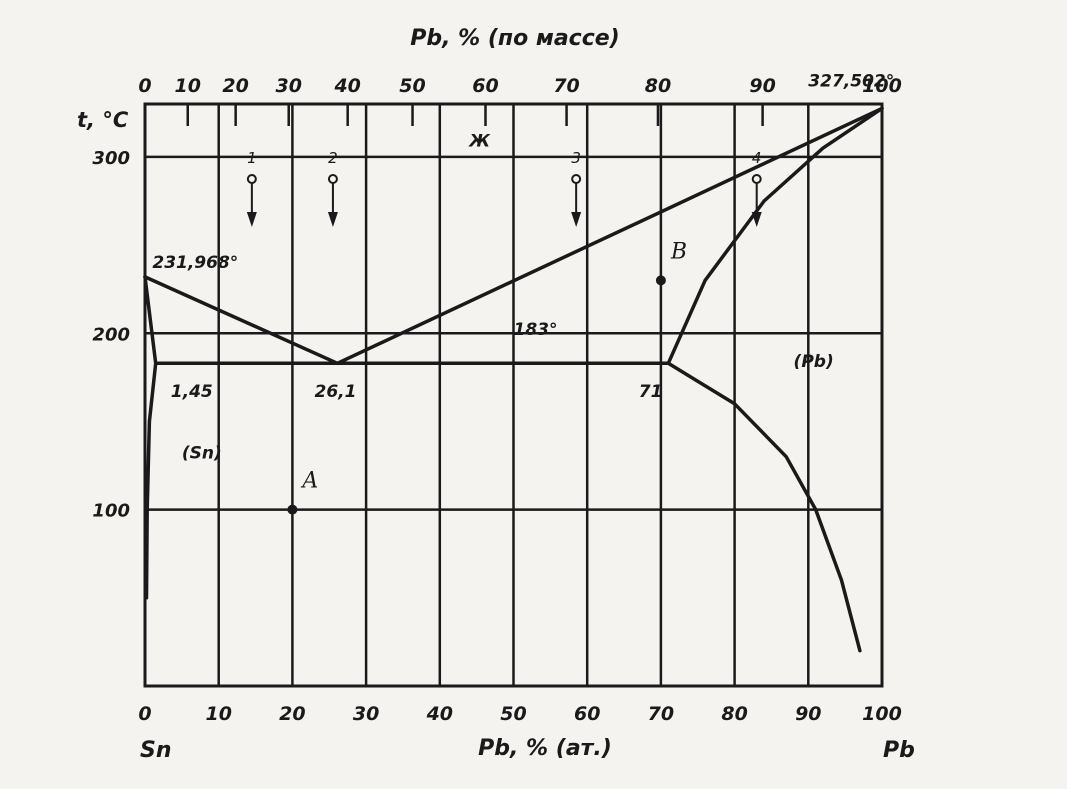 The height and width of the screenshot is (789, 1067). I want to click on arrow-number: 3, so click(576, 158).